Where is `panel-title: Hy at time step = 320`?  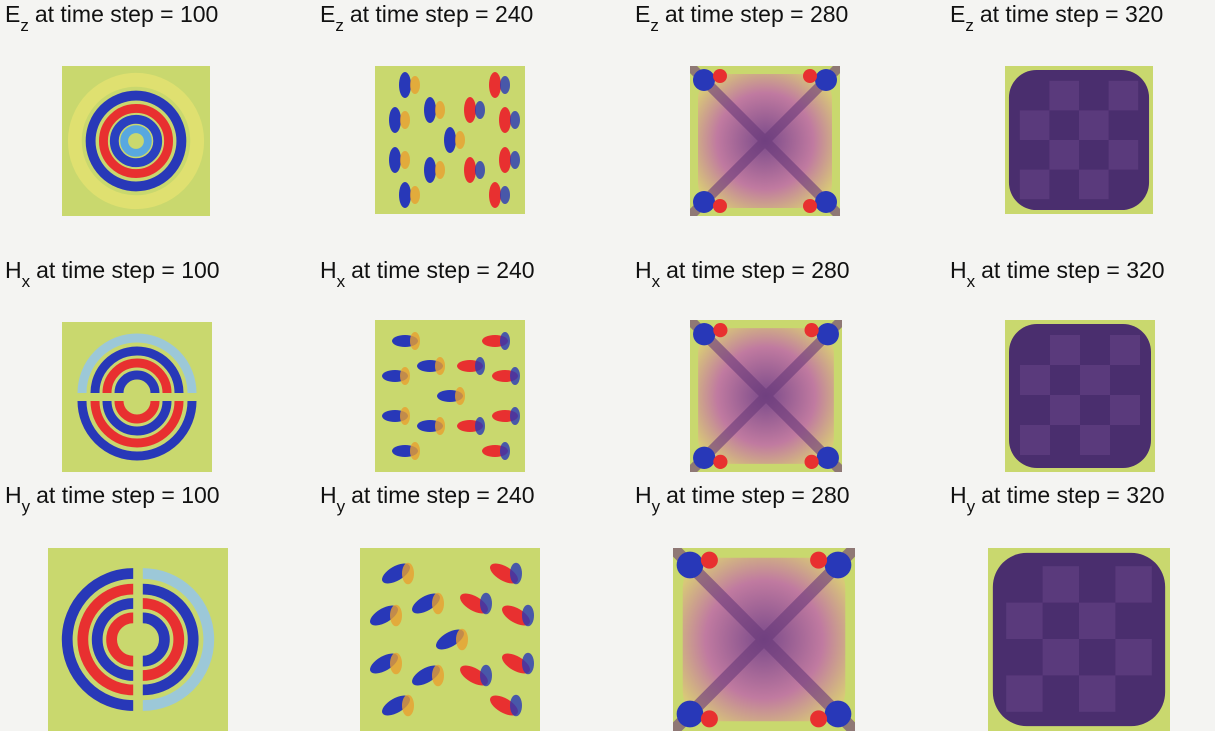 panel-title: Hy at time step = 320 is located at coordinates (1057, 499).